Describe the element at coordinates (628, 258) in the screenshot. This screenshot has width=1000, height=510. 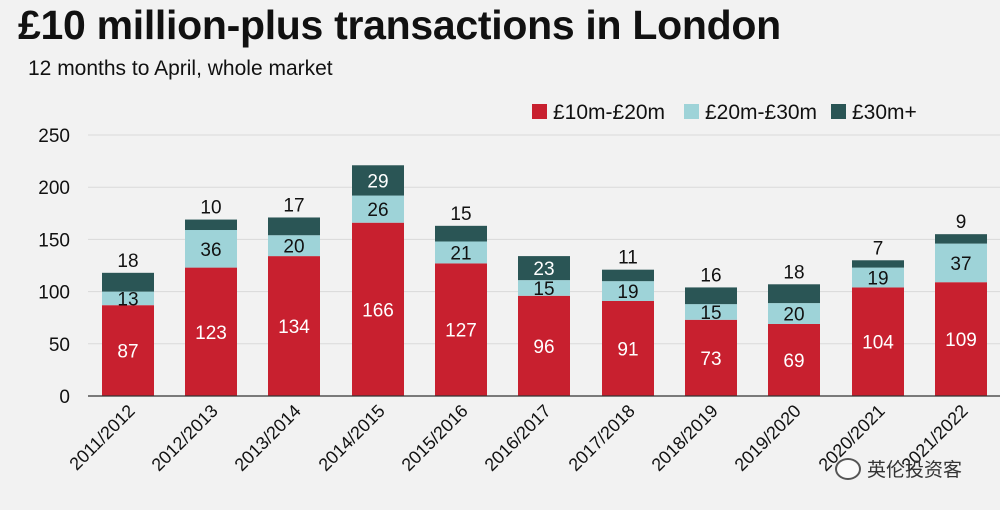
I see `data-label: 11` at that location.